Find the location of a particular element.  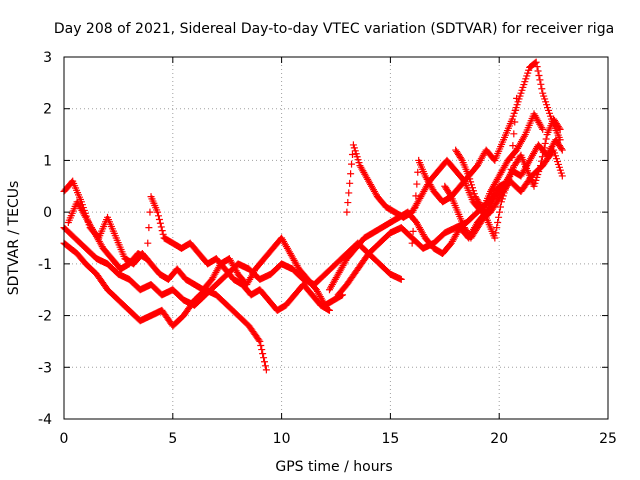

y-tick-label: 3 is located at coordinates (47, 58).